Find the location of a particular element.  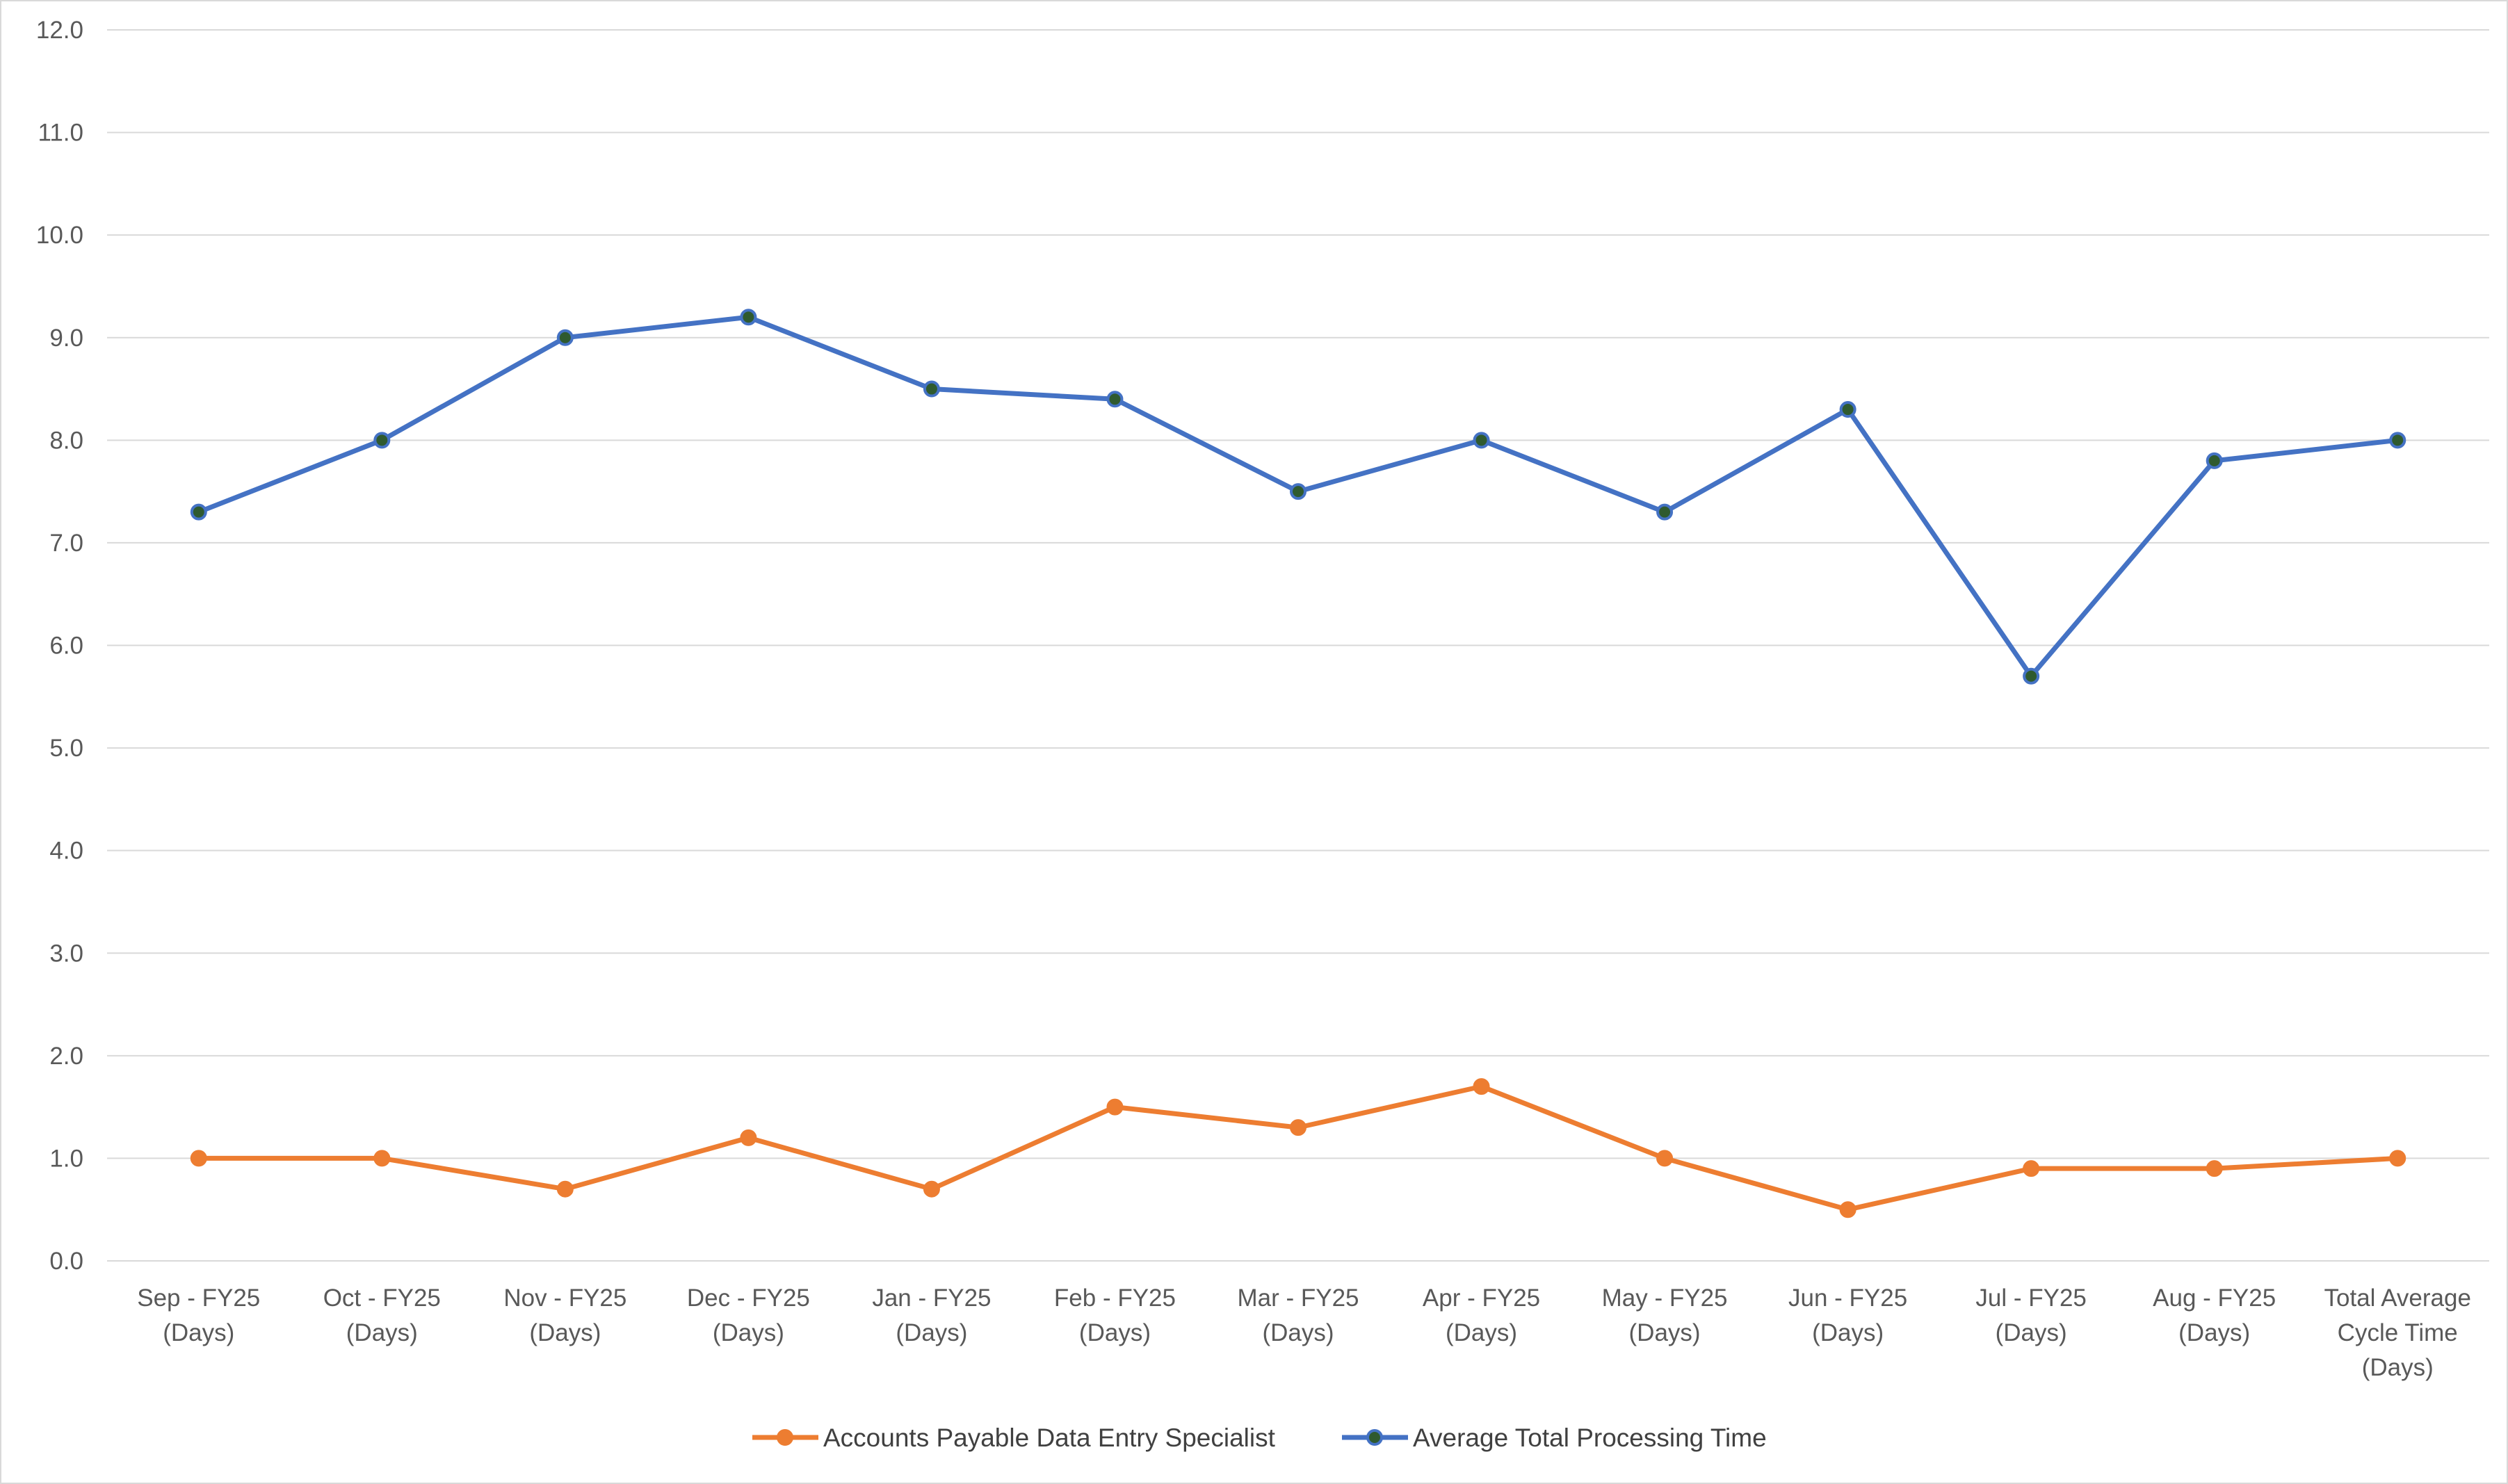

legend-label: Accounts Payable Data Entry Specialist is located at coordinates (1049, 1438).